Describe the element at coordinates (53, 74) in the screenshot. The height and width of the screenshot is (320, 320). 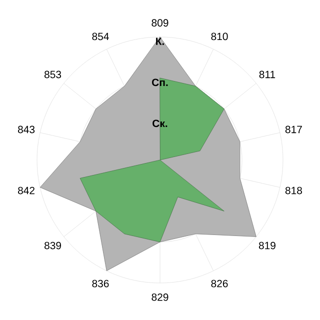
I see `spoke-label: 853` at that location.